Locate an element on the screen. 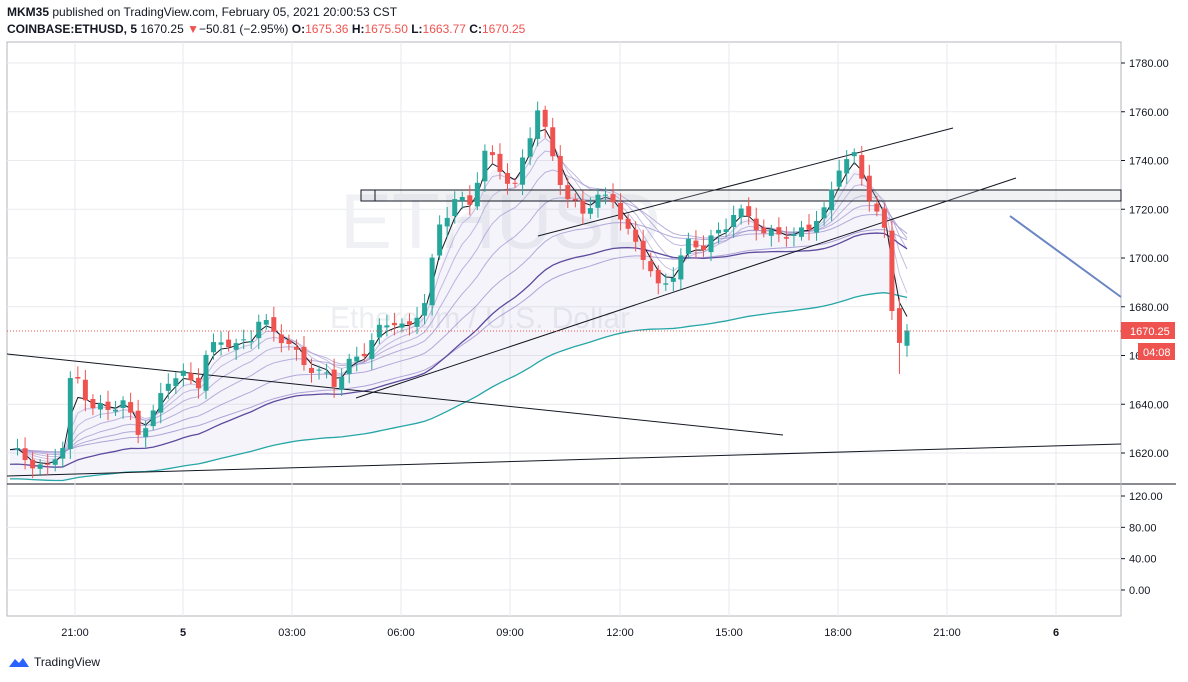 Image resolution: width=1188 pixels, height=682 pixels. support-trendline is located at coordinates (564, 460).